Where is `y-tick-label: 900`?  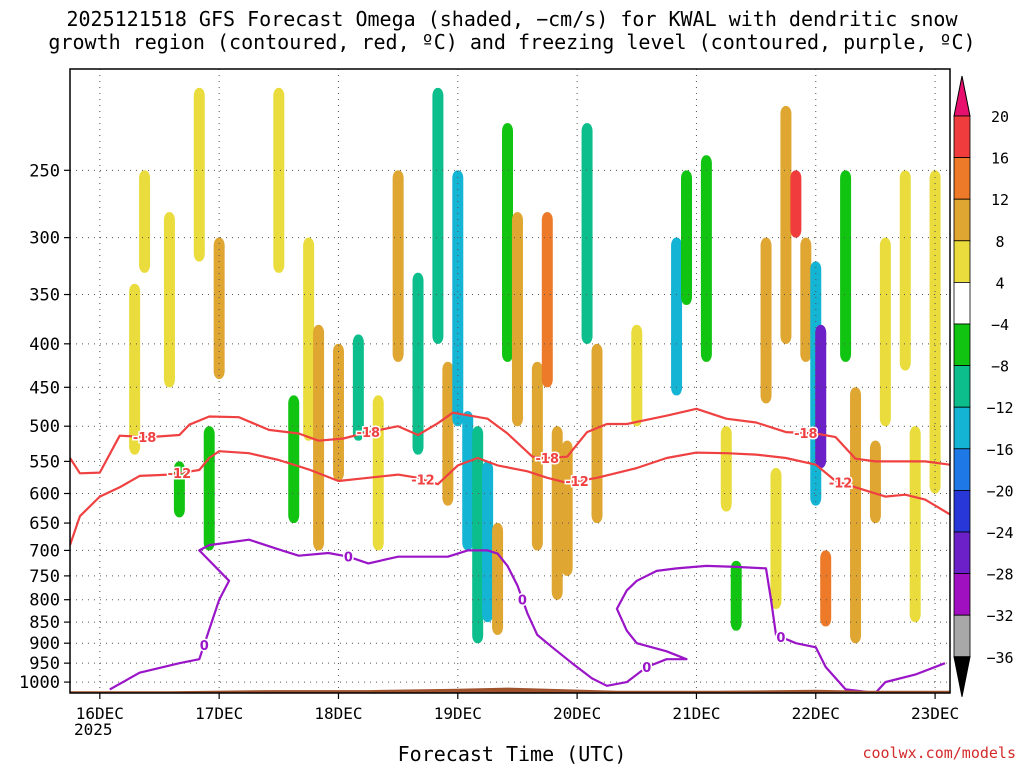 y-tick-label: 900 is located at coordinates (44, 644).